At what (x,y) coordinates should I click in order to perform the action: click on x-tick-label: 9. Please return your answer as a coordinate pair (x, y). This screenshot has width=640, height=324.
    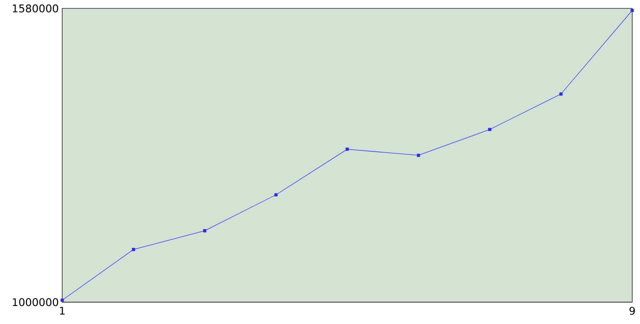
    Looking at the image, I should click on (632, 310).